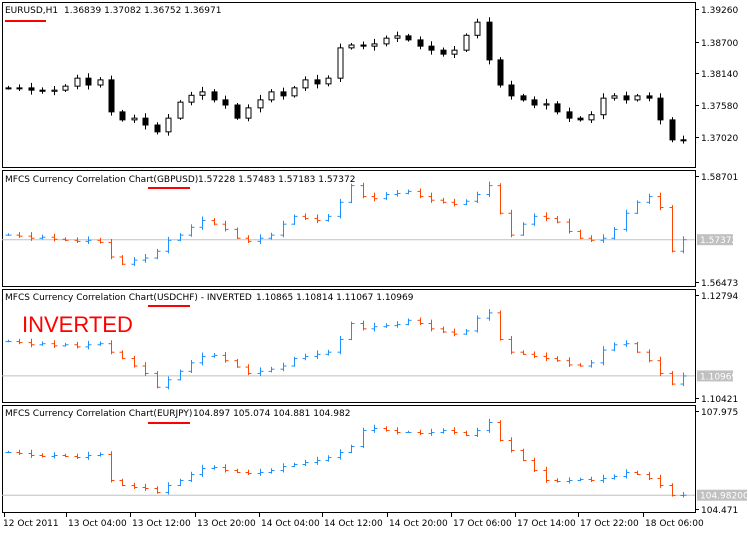  Describe the element at coordinates (718, 241) in the screenshot. I see `current-price-label: 1.57372` at that location.